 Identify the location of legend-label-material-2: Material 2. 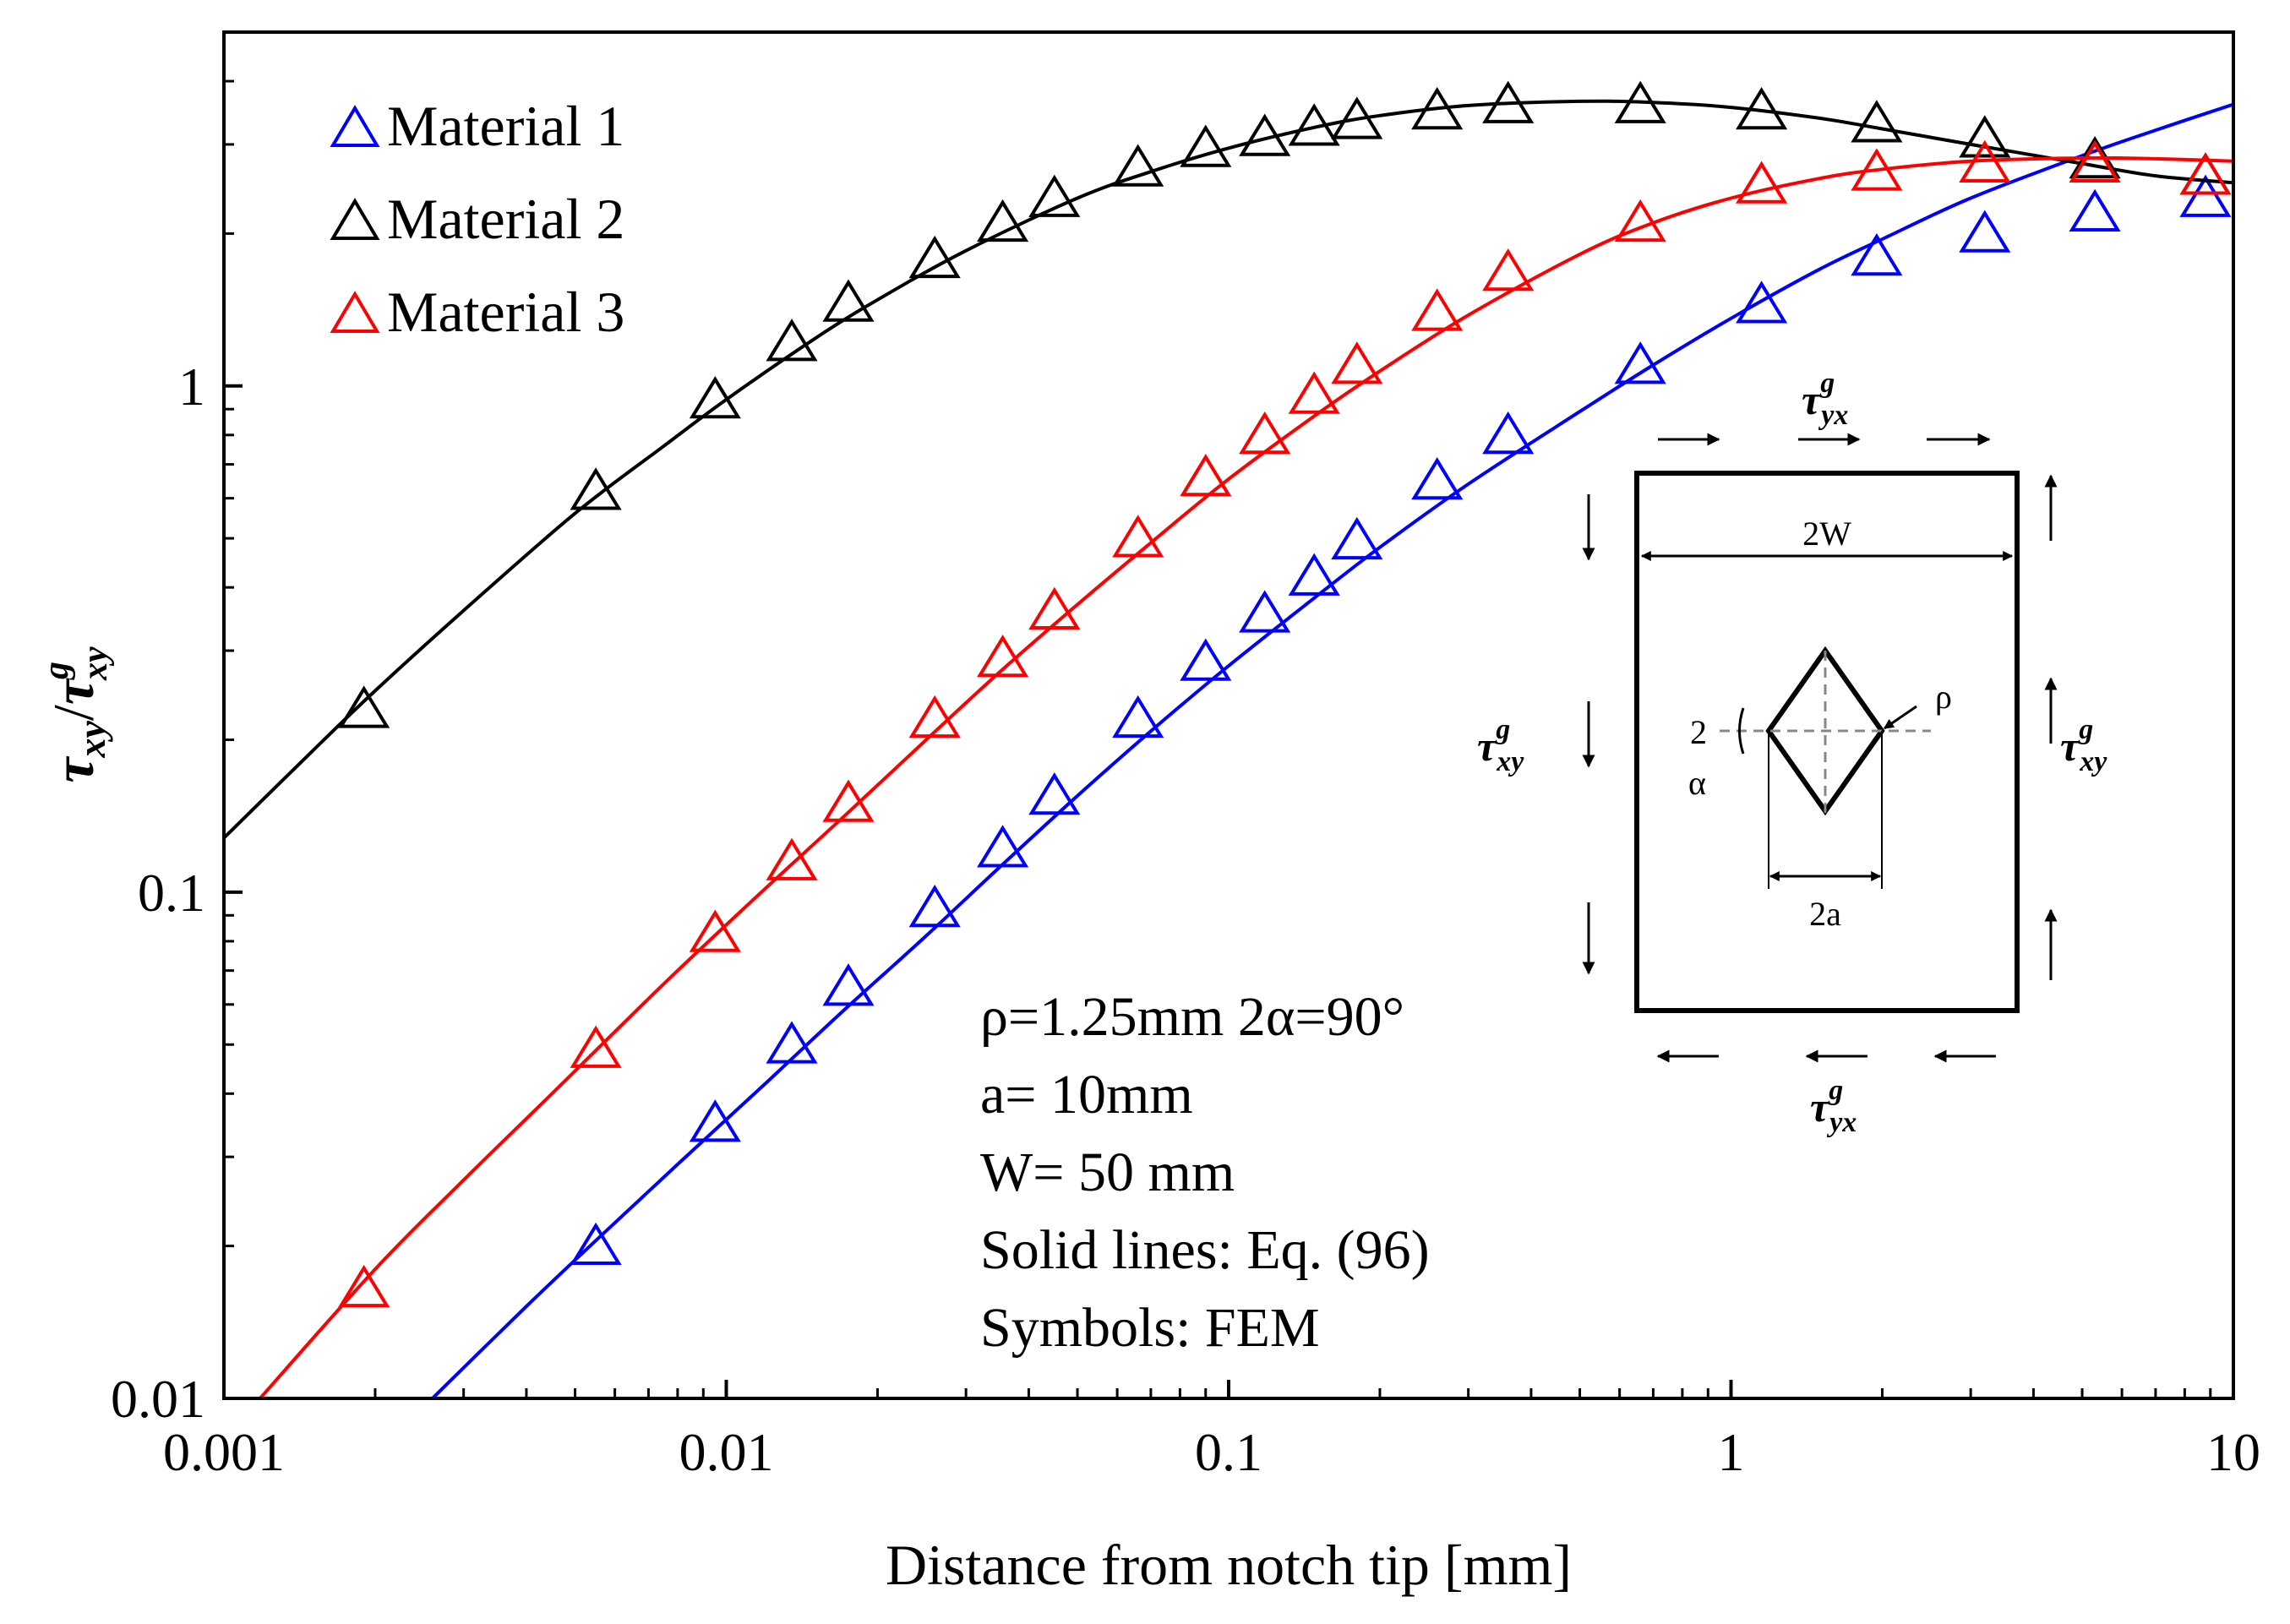
(505, 219).